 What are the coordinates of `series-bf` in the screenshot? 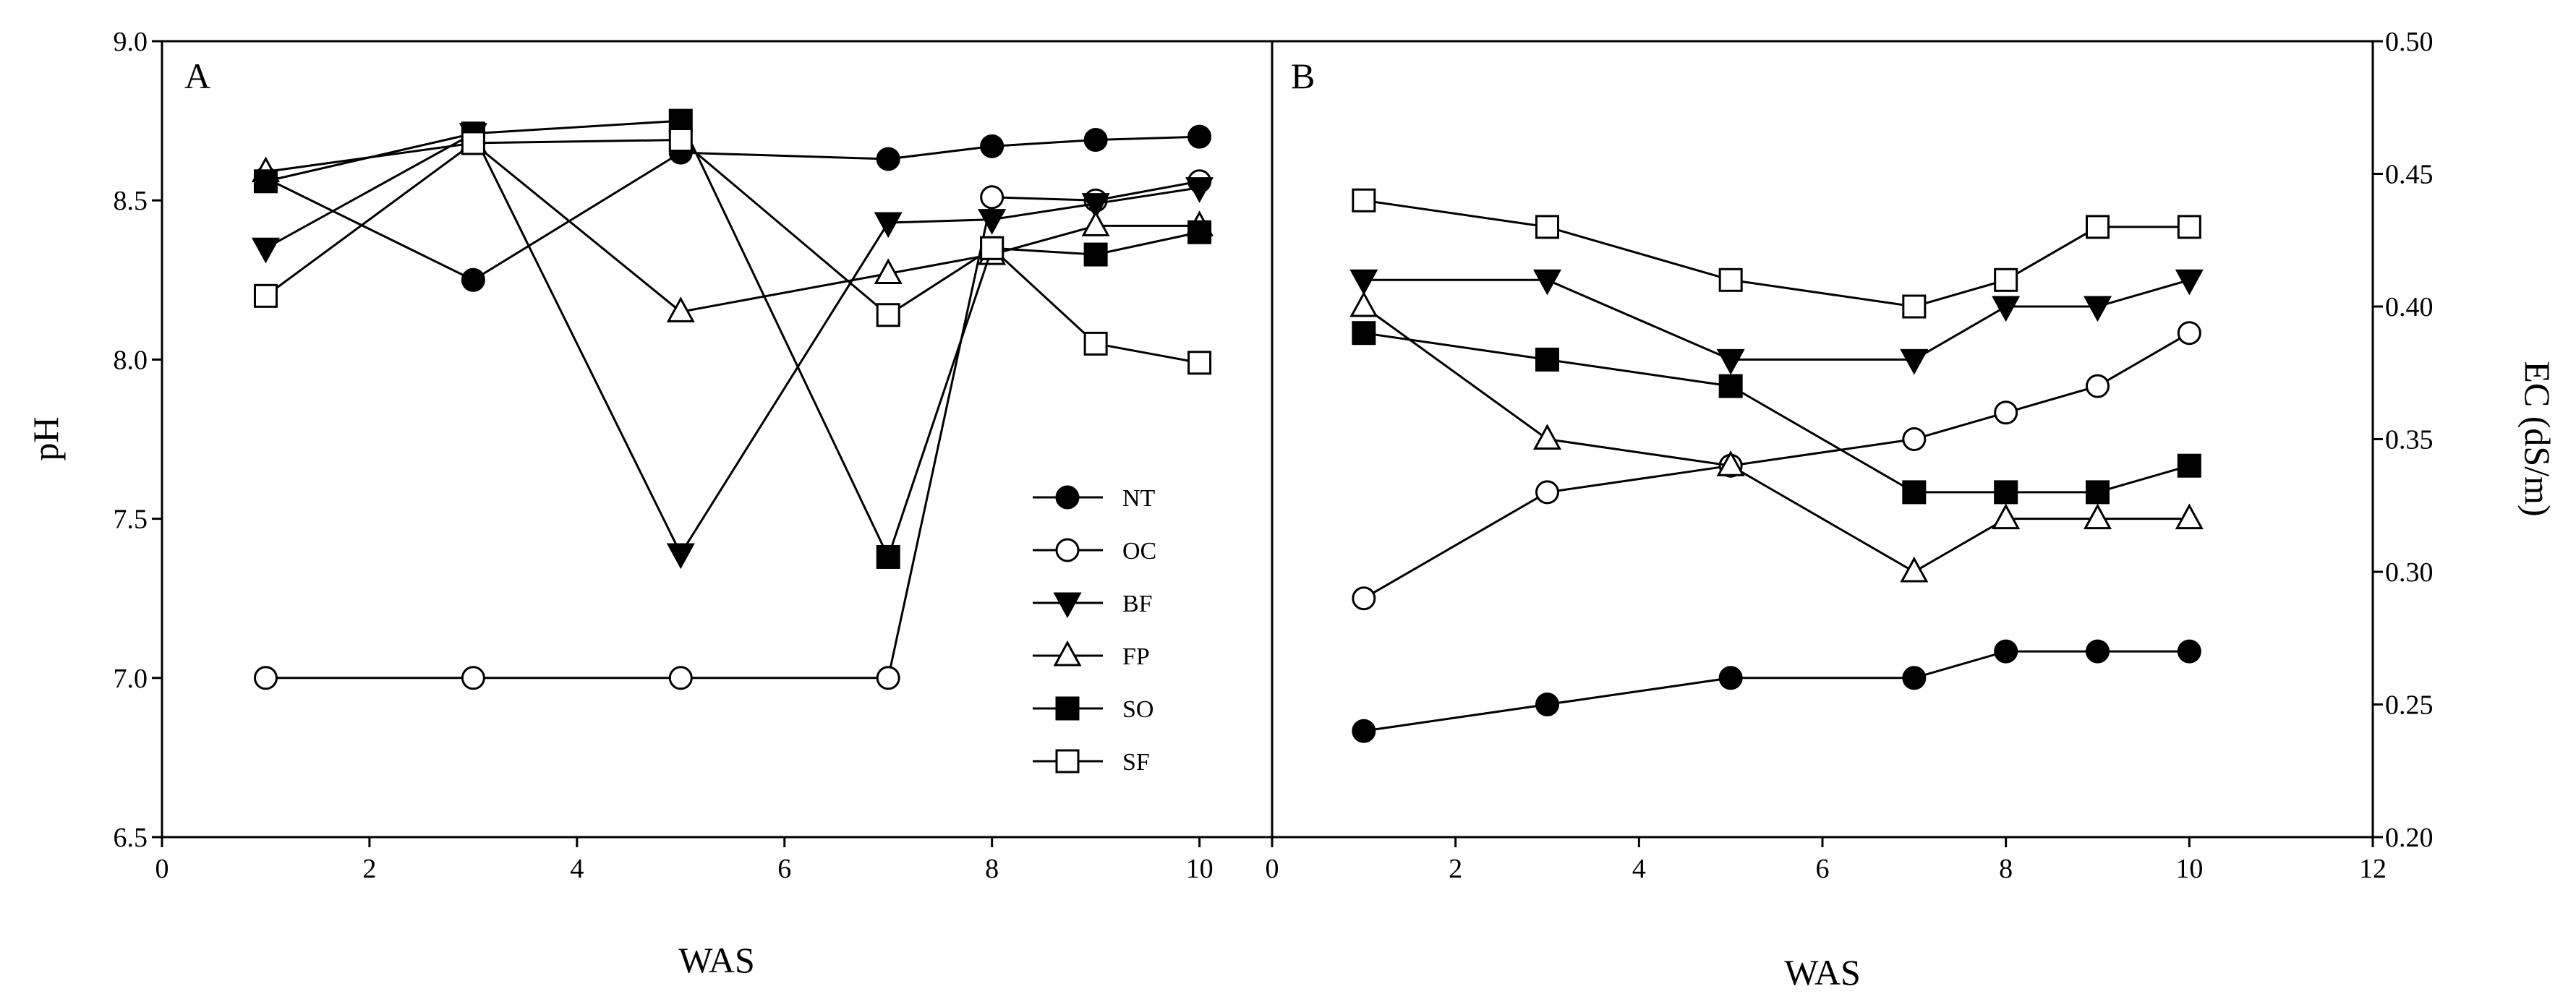 It's located at (1776, 322).